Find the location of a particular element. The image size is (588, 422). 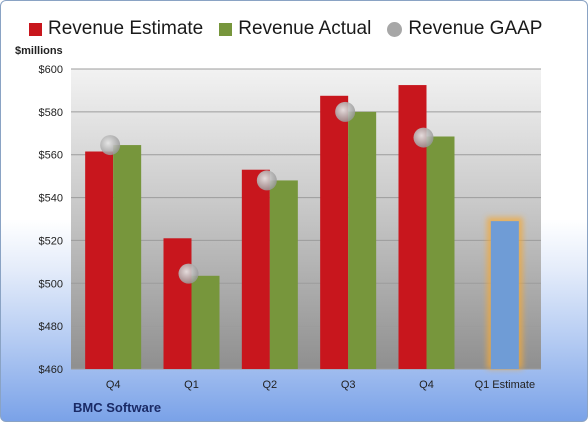

company-name: BMC Software is located at coordinates (117, 407).